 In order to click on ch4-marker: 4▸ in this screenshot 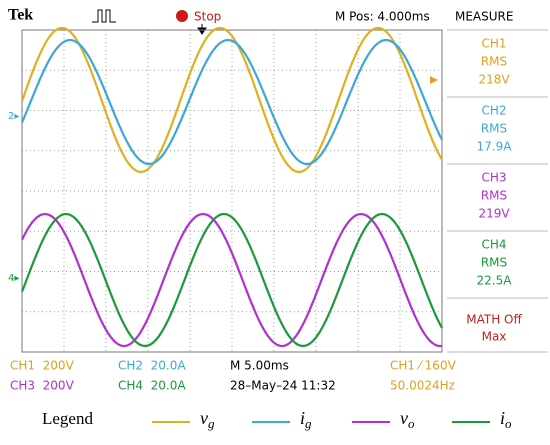, I will do `click(13, 278)`.